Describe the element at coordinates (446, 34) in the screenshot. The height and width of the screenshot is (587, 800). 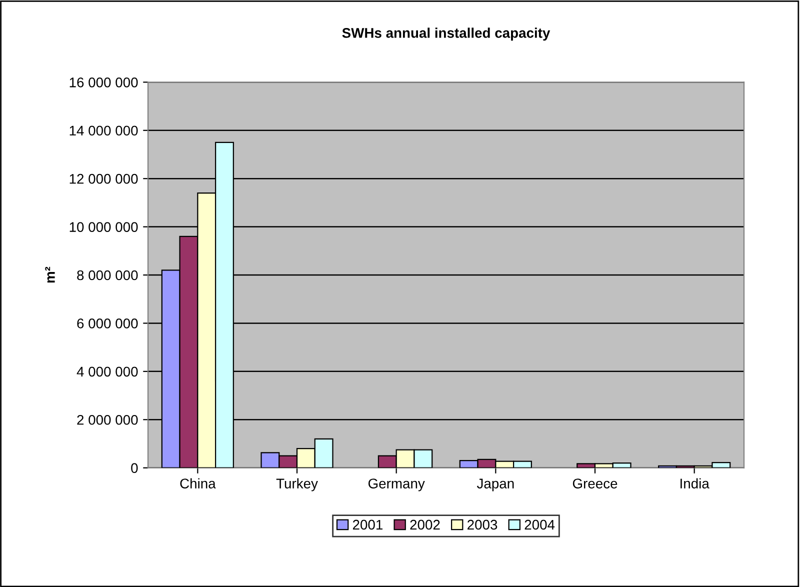
I see `chart-title: SWHs annual installed capacity` at that location.